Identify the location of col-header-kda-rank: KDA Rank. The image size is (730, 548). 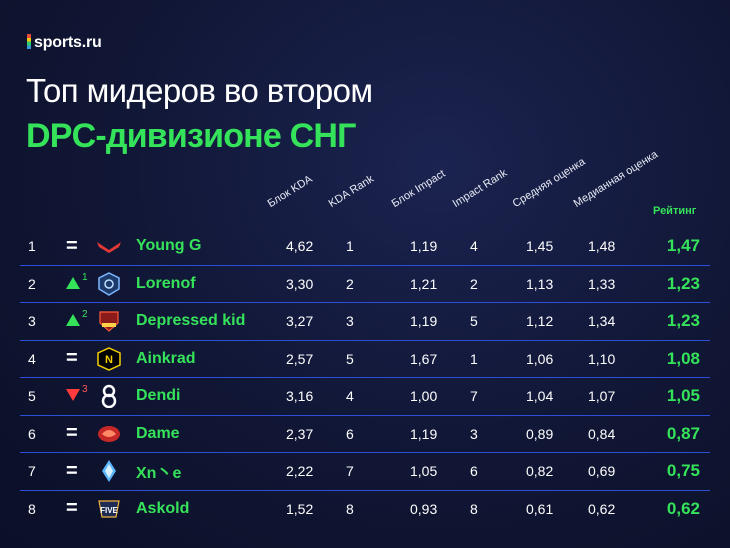
(351, 191).